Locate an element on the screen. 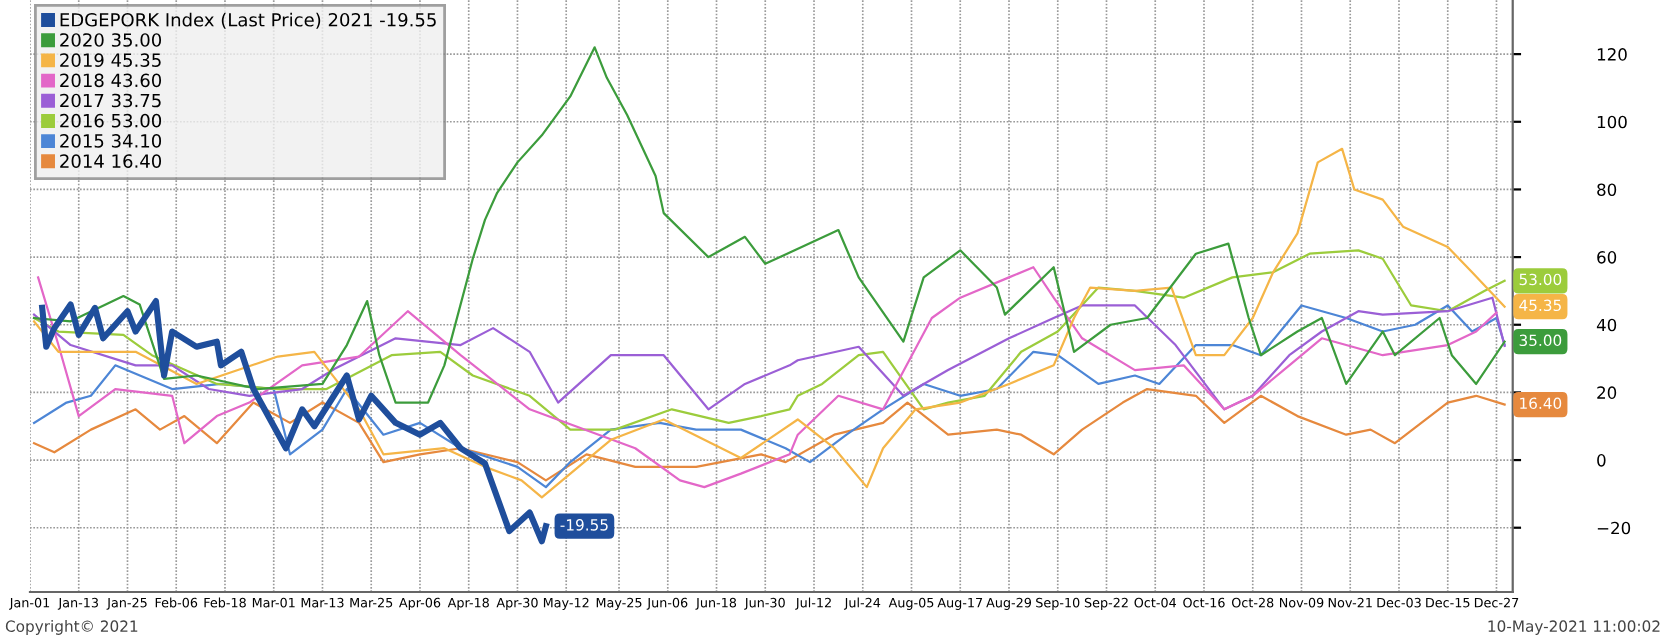  y-tick-label: 60 is located at coordinates (1607, 257).